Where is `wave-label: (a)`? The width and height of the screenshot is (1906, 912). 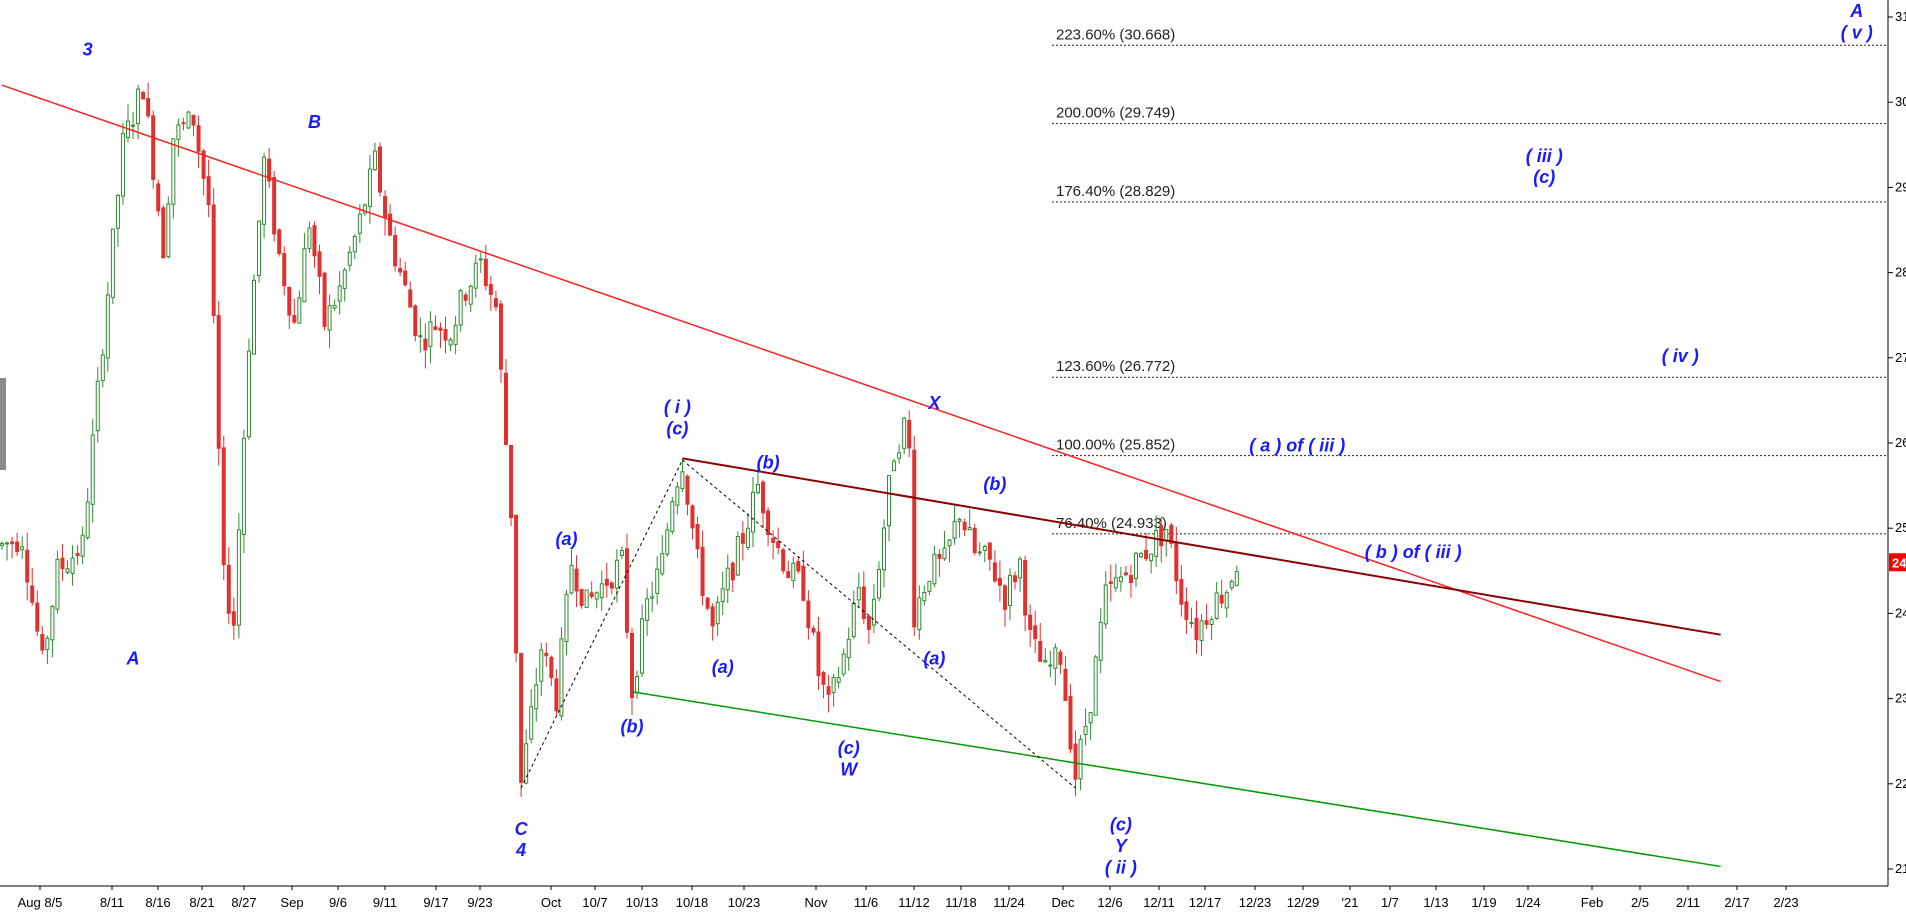
wave-label: (a) is located at coordinates (723, 667).